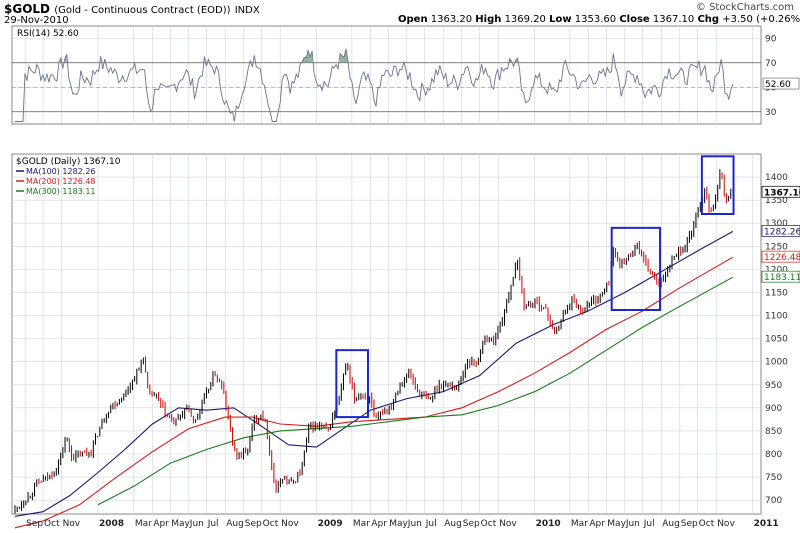  What do you see at coordinates (761, 19) in the screenshot?
I see `chg-value: +3.50 (+0.26%)` at bounding box center [761, 19].